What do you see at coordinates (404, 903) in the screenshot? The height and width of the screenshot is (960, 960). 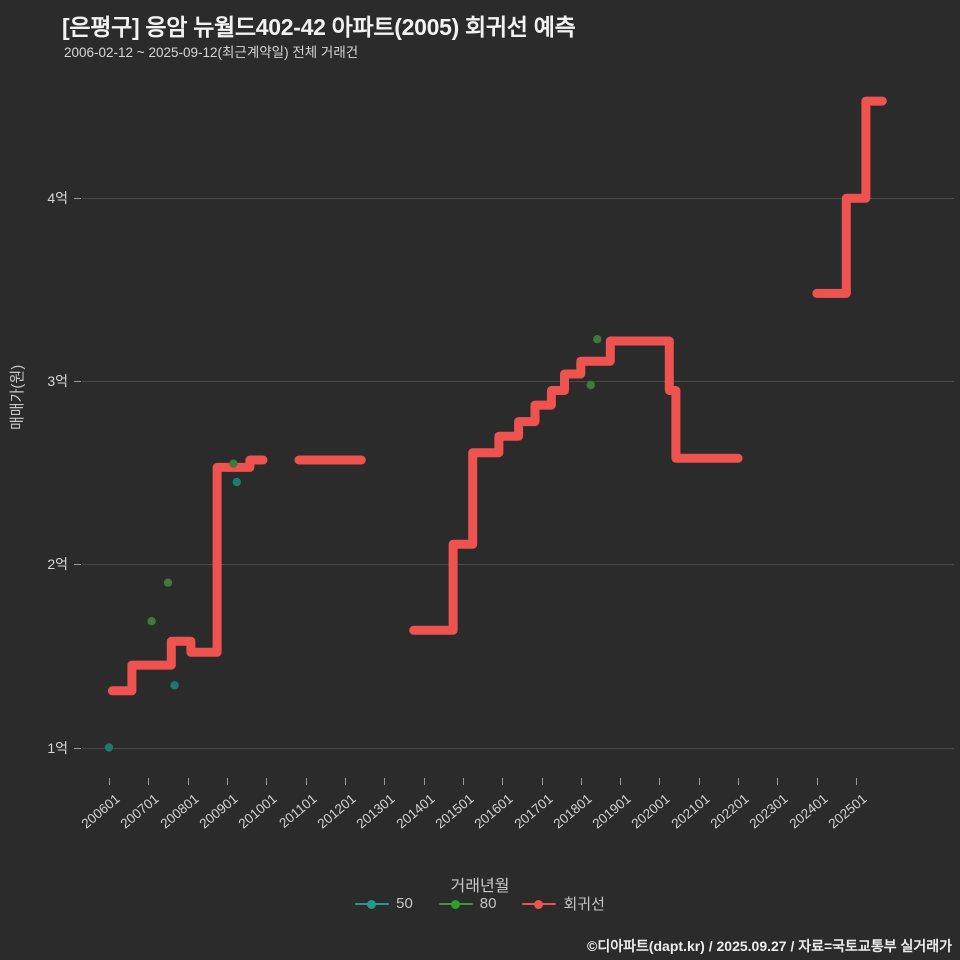 I see `legend-label: 50` at bounding box center [404, 903].